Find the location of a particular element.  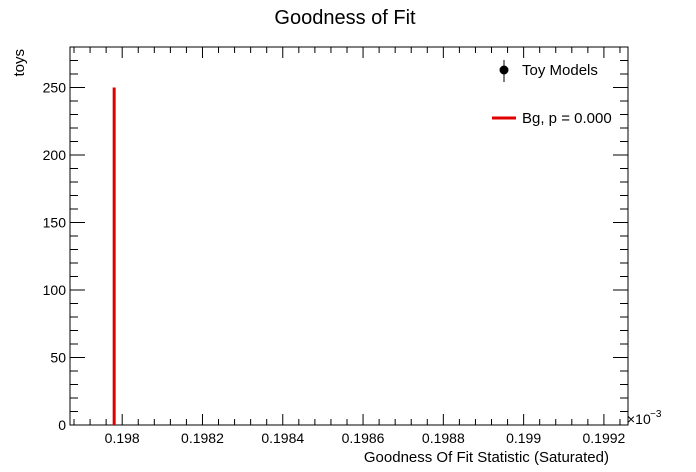

x-tick-label: 0.1986 is located at coordinates (363, 438).